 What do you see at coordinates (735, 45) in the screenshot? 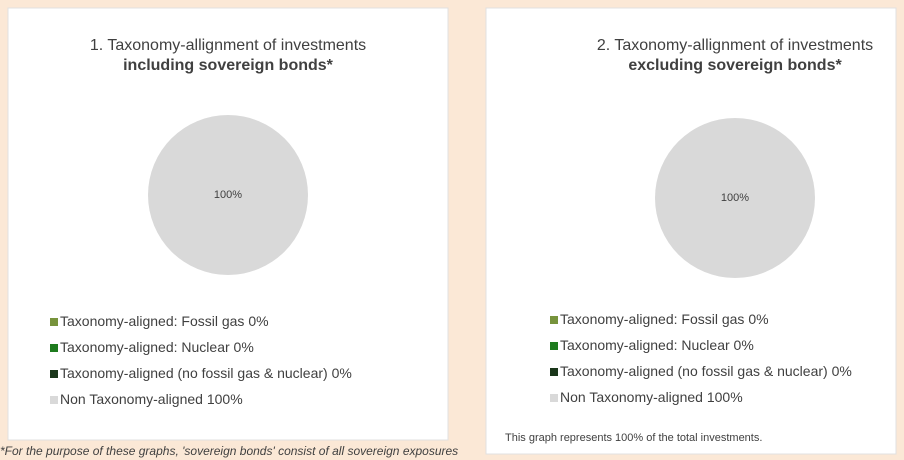
I see `chart-title: 2. Taxonomy-allignment of investments` at bounding box center [735, 45].